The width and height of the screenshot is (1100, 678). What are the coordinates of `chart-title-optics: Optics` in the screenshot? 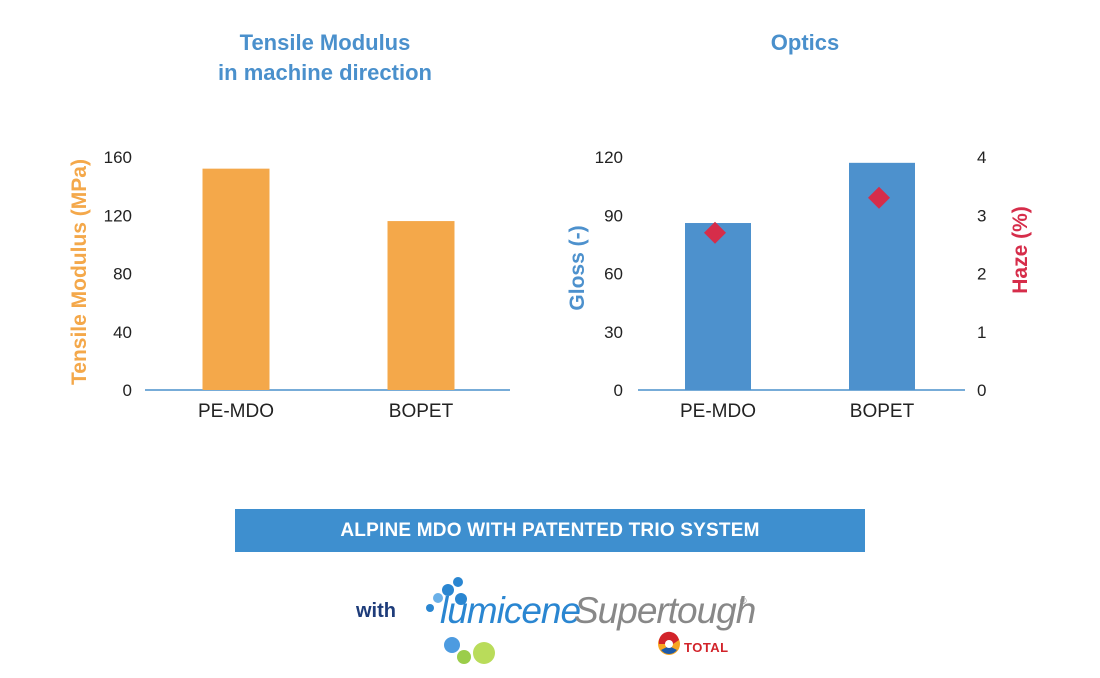 It's located at (805, 42).